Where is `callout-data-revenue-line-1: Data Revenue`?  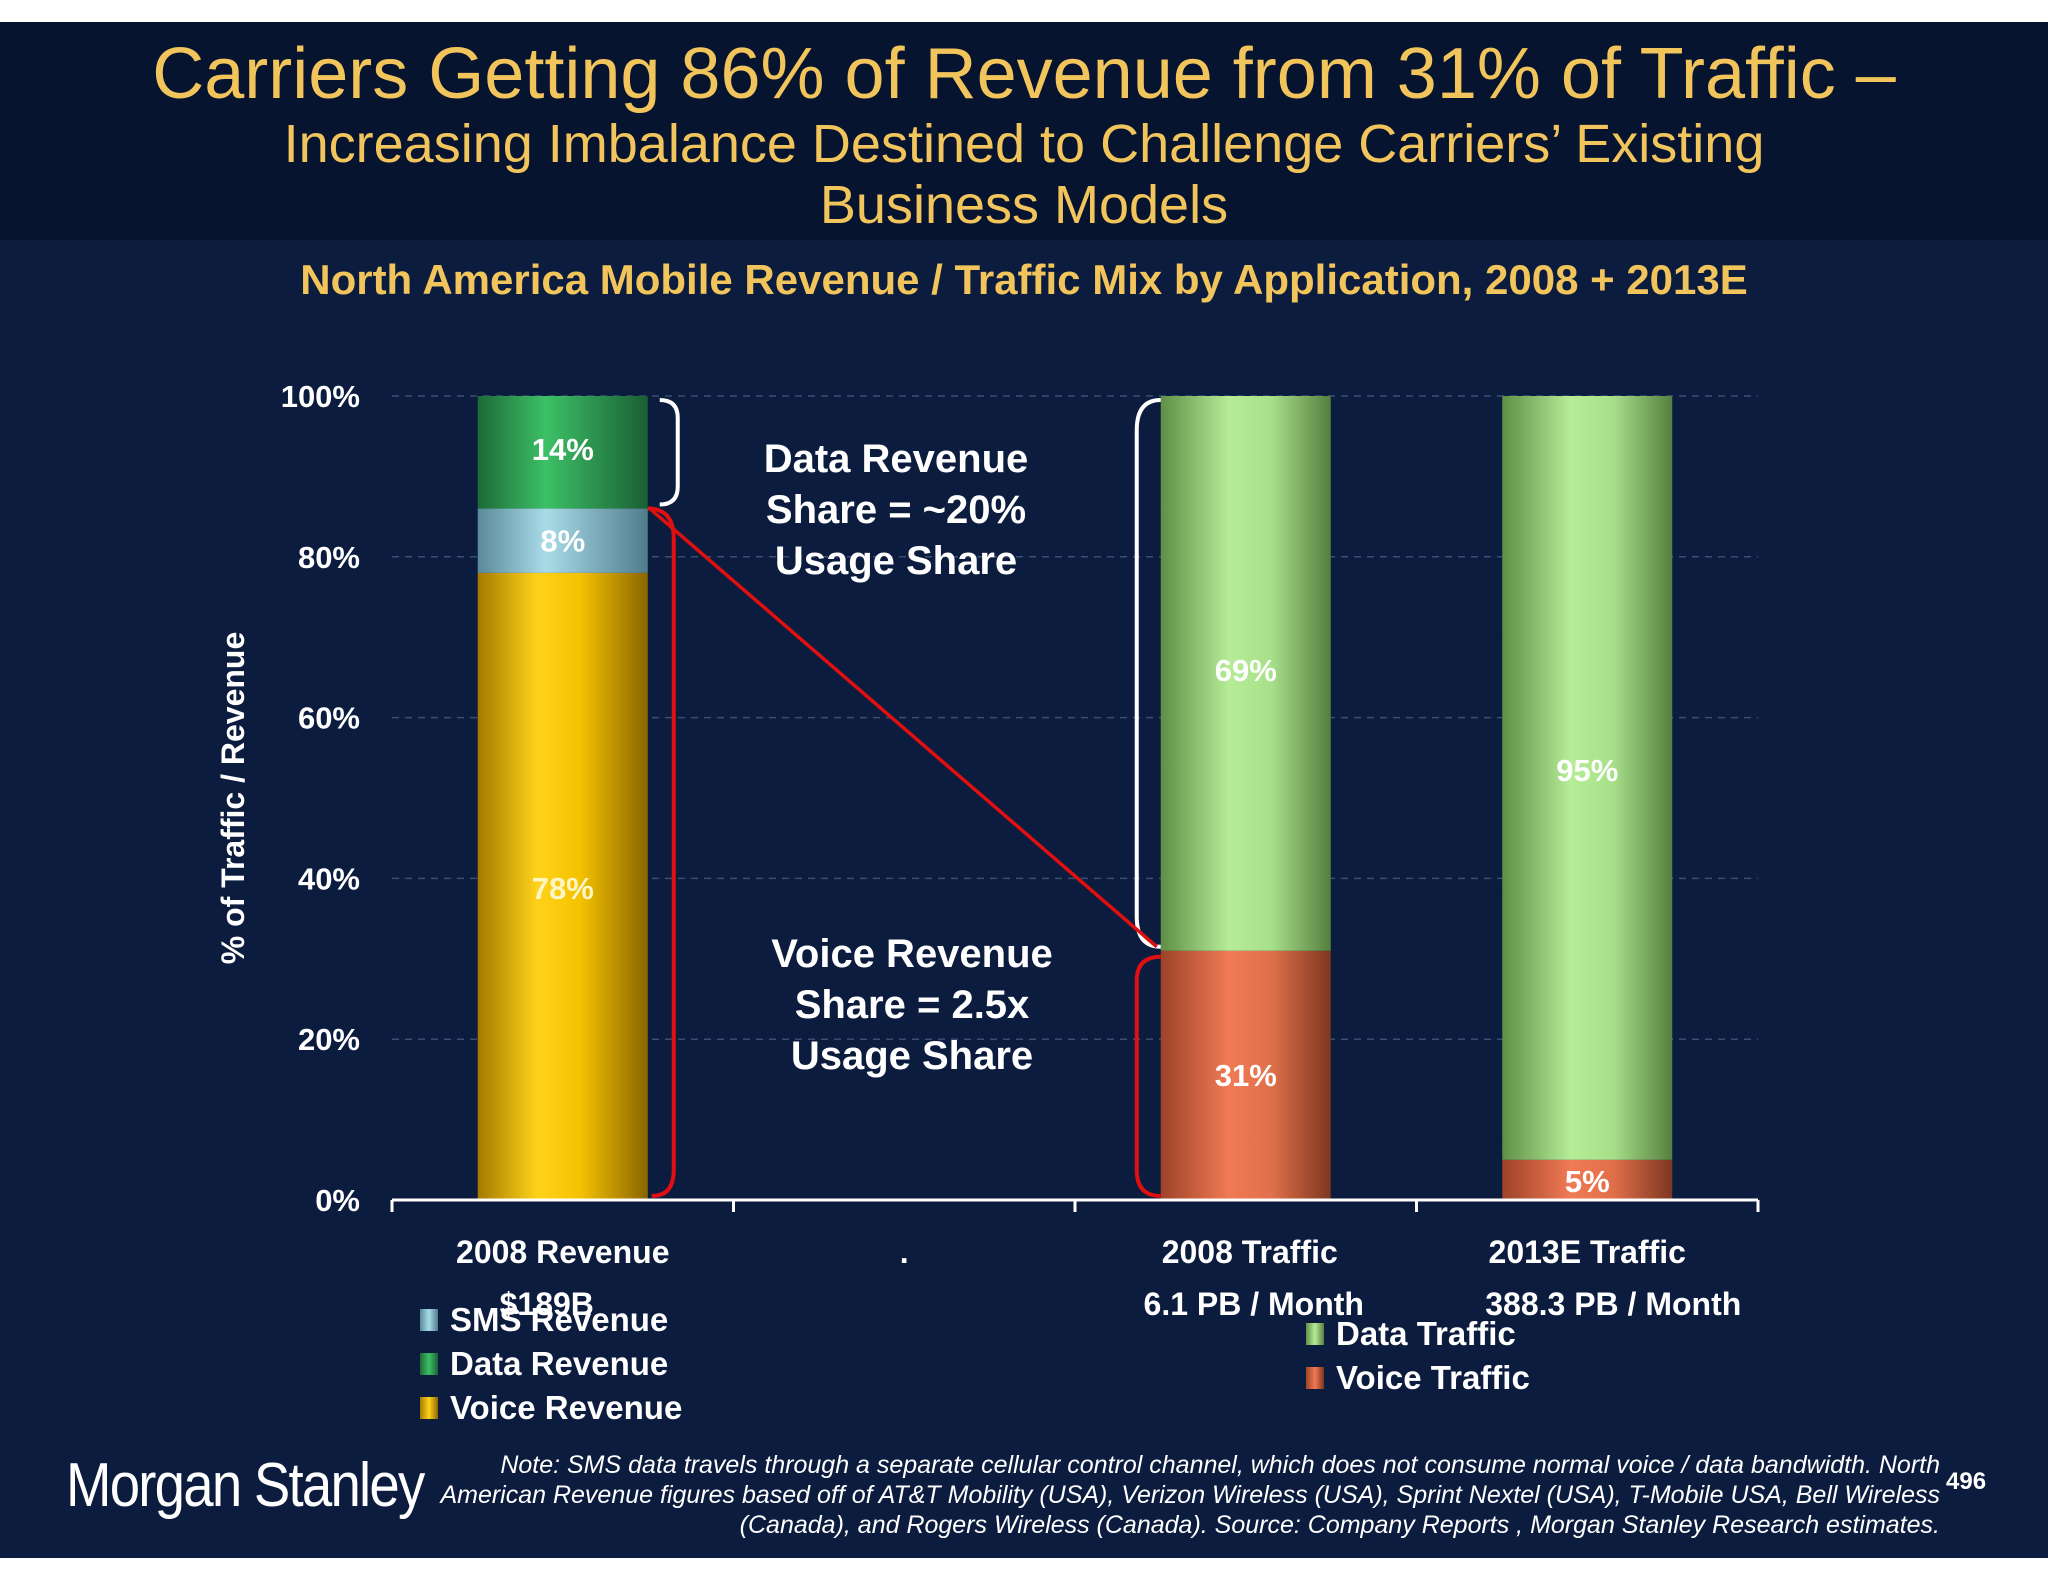 callout-data-revenue-line-1: Data Revenue is located at coordinates (896, 459).